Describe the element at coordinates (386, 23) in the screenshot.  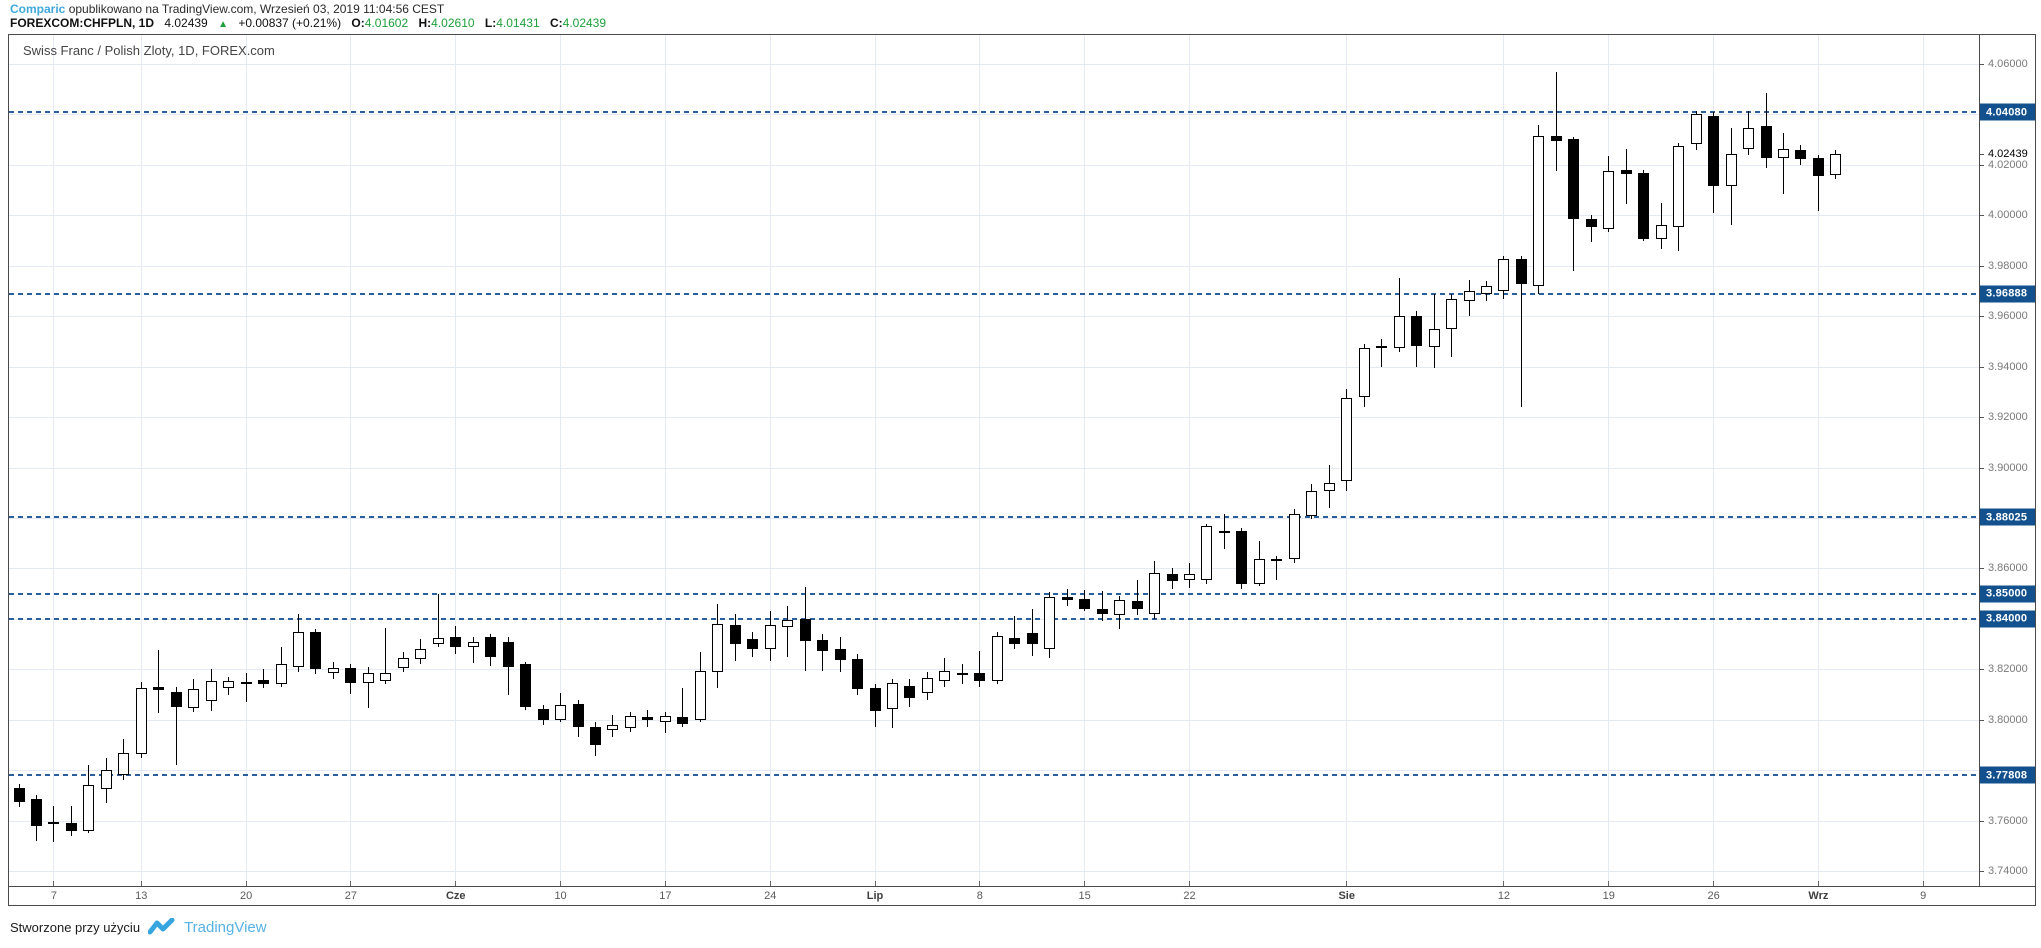
I see `open-value: 4.01602` at that location.